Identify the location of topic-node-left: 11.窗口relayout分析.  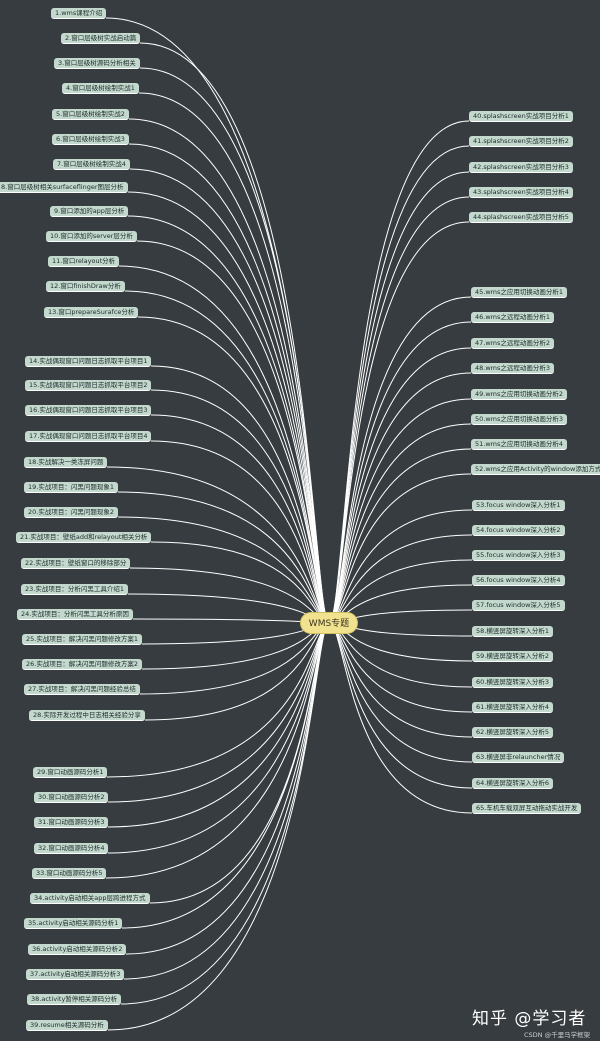
(84, 261).